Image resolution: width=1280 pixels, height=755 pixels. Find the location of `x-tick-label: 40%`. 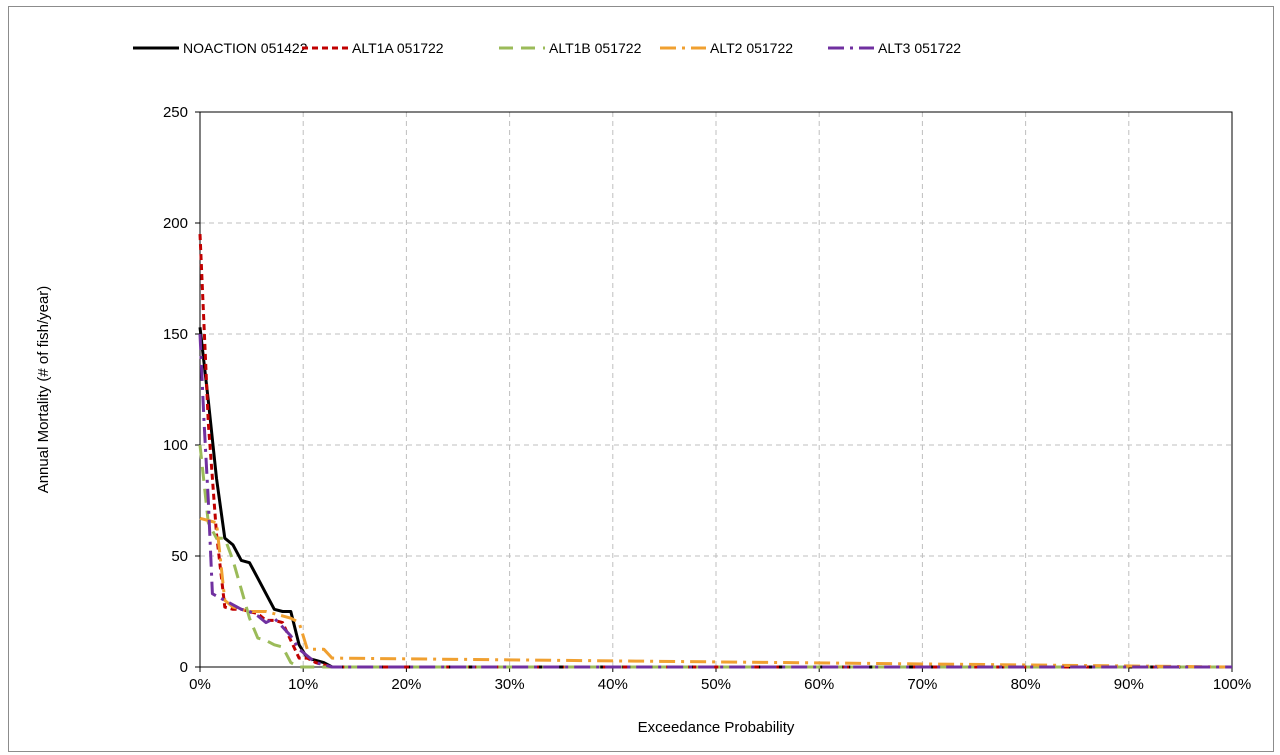

x-tick-label: 40% is located at coordinates (613, 684).